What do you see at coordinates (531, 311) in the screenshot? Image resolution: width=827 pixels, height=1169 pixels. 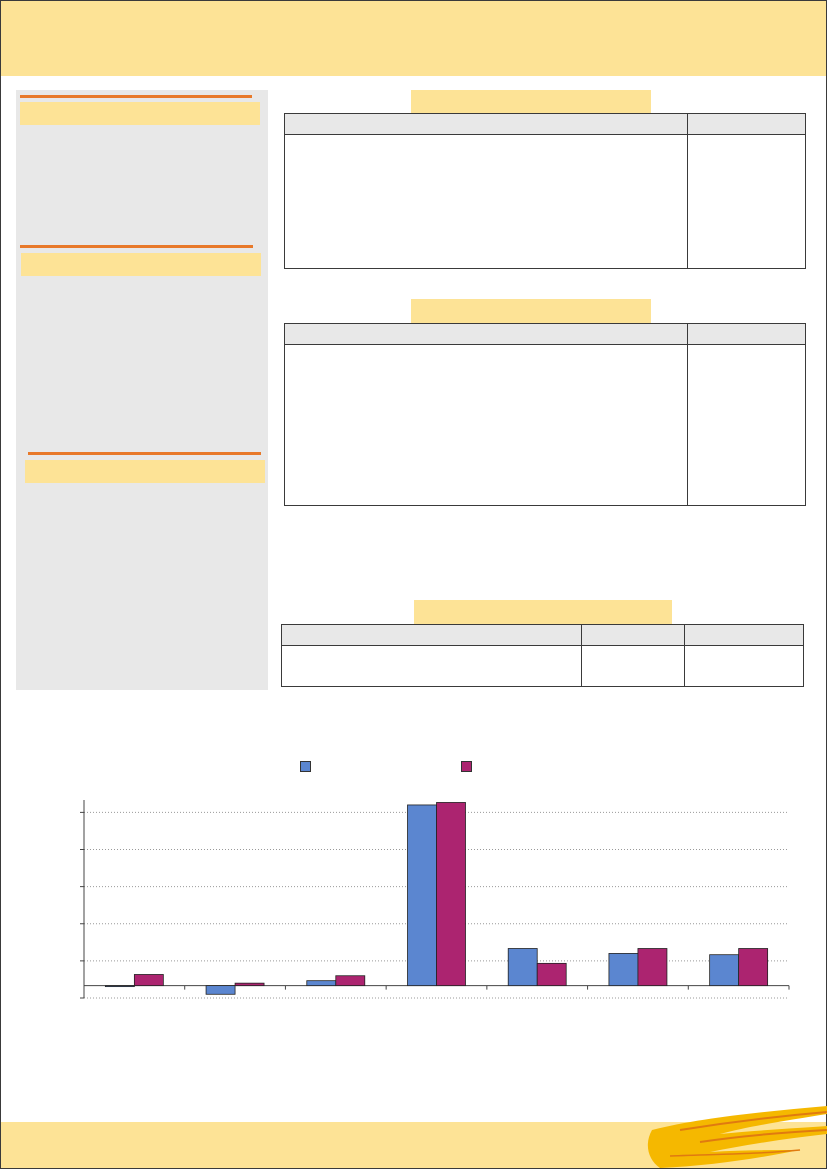 I see `table-2-title` at bounding box center [531, 311].